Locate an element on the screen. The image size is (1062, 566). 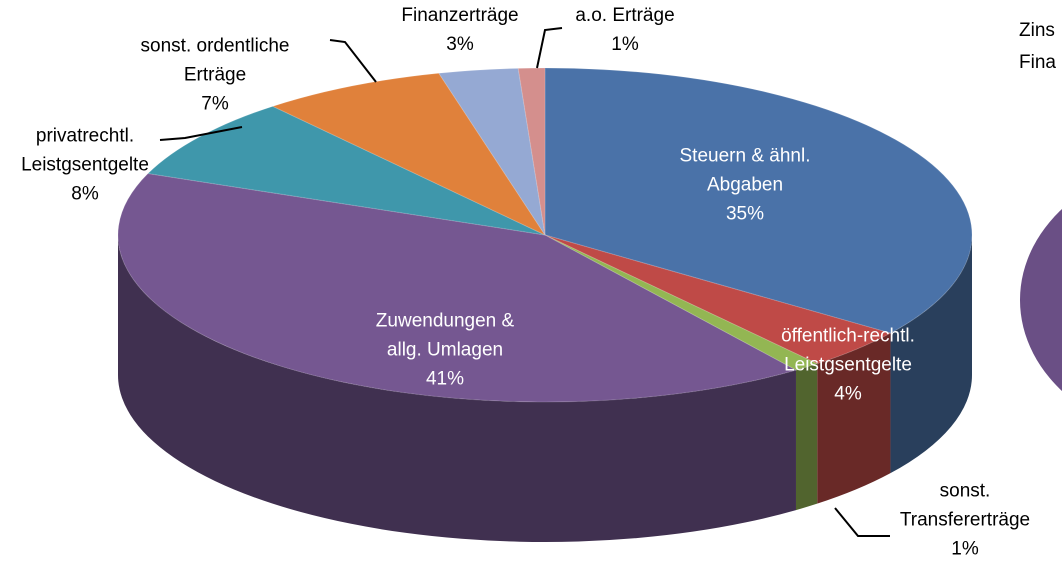
second-pie-edge is located at coordinates (1041, 300).